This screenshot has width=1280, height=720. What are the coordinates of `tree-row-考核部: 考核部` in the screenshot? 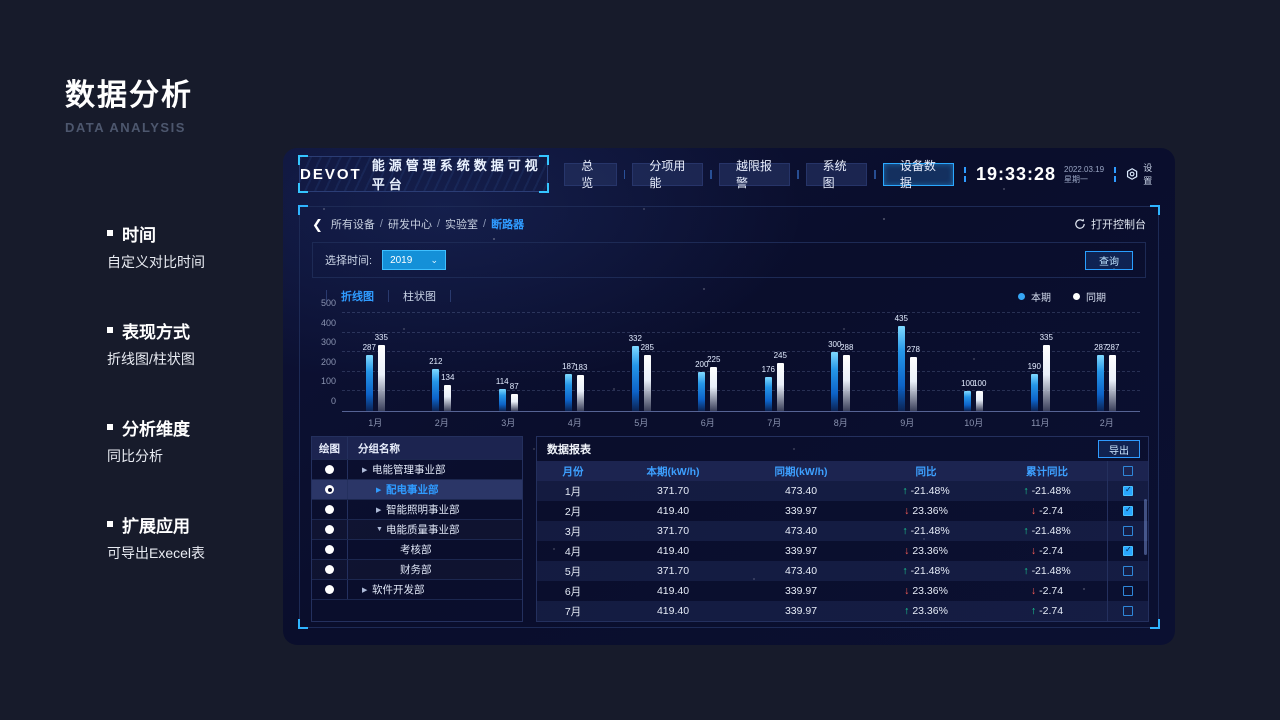 It's located at (417, 549).